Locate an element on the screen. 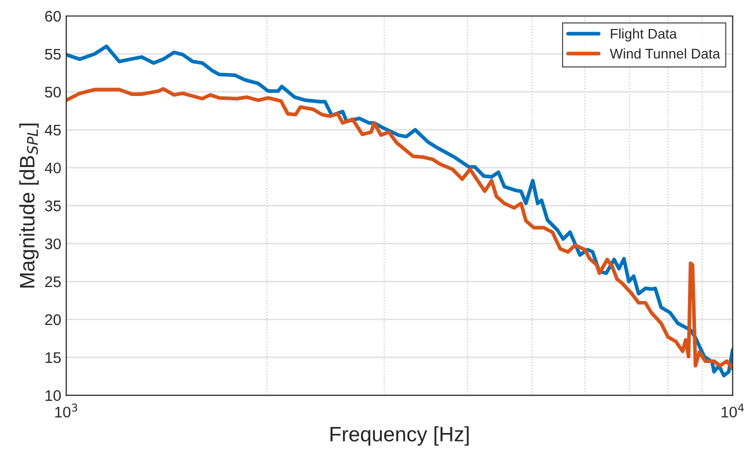 The image size is (753, 457). y-tick-label: 10 is located at coordinates (53, 395).